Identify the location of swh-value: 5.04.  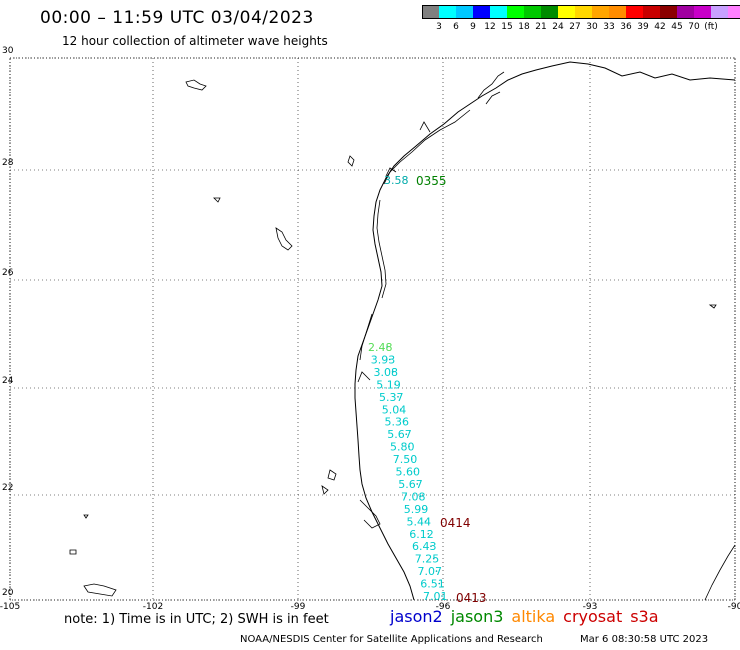
(394, 409).